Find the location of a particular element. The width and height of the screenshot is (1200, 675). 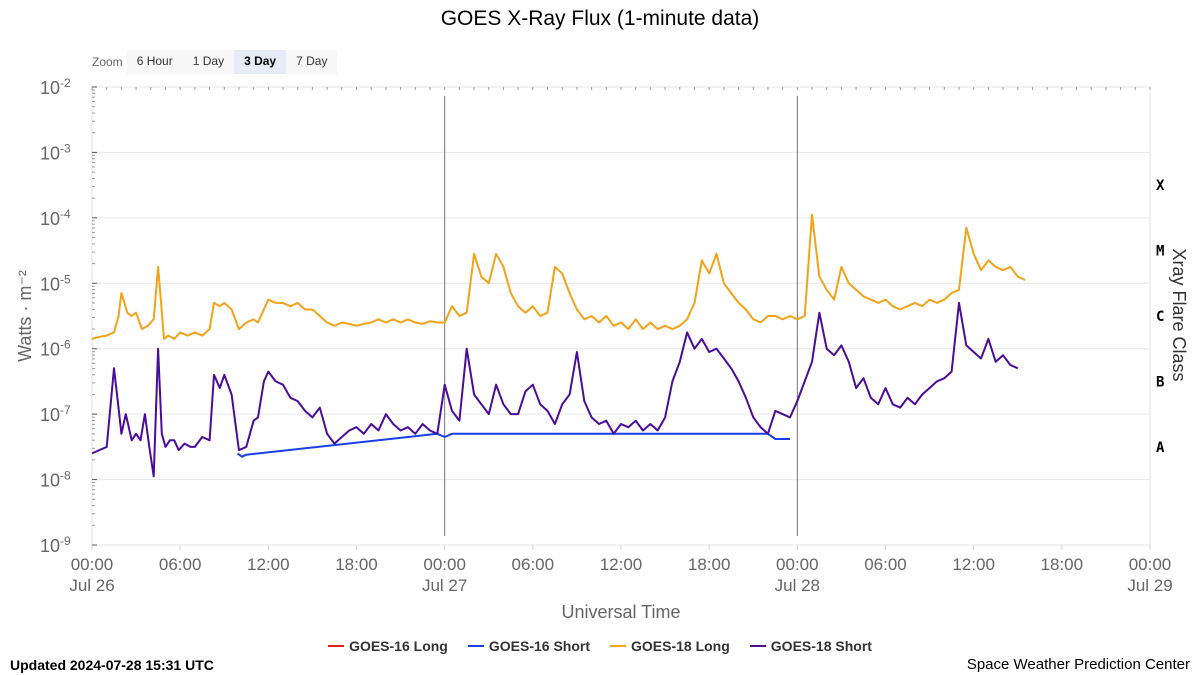

legend-goes16-long-label: GOES-16 Long is located at coordinates (398, 646).